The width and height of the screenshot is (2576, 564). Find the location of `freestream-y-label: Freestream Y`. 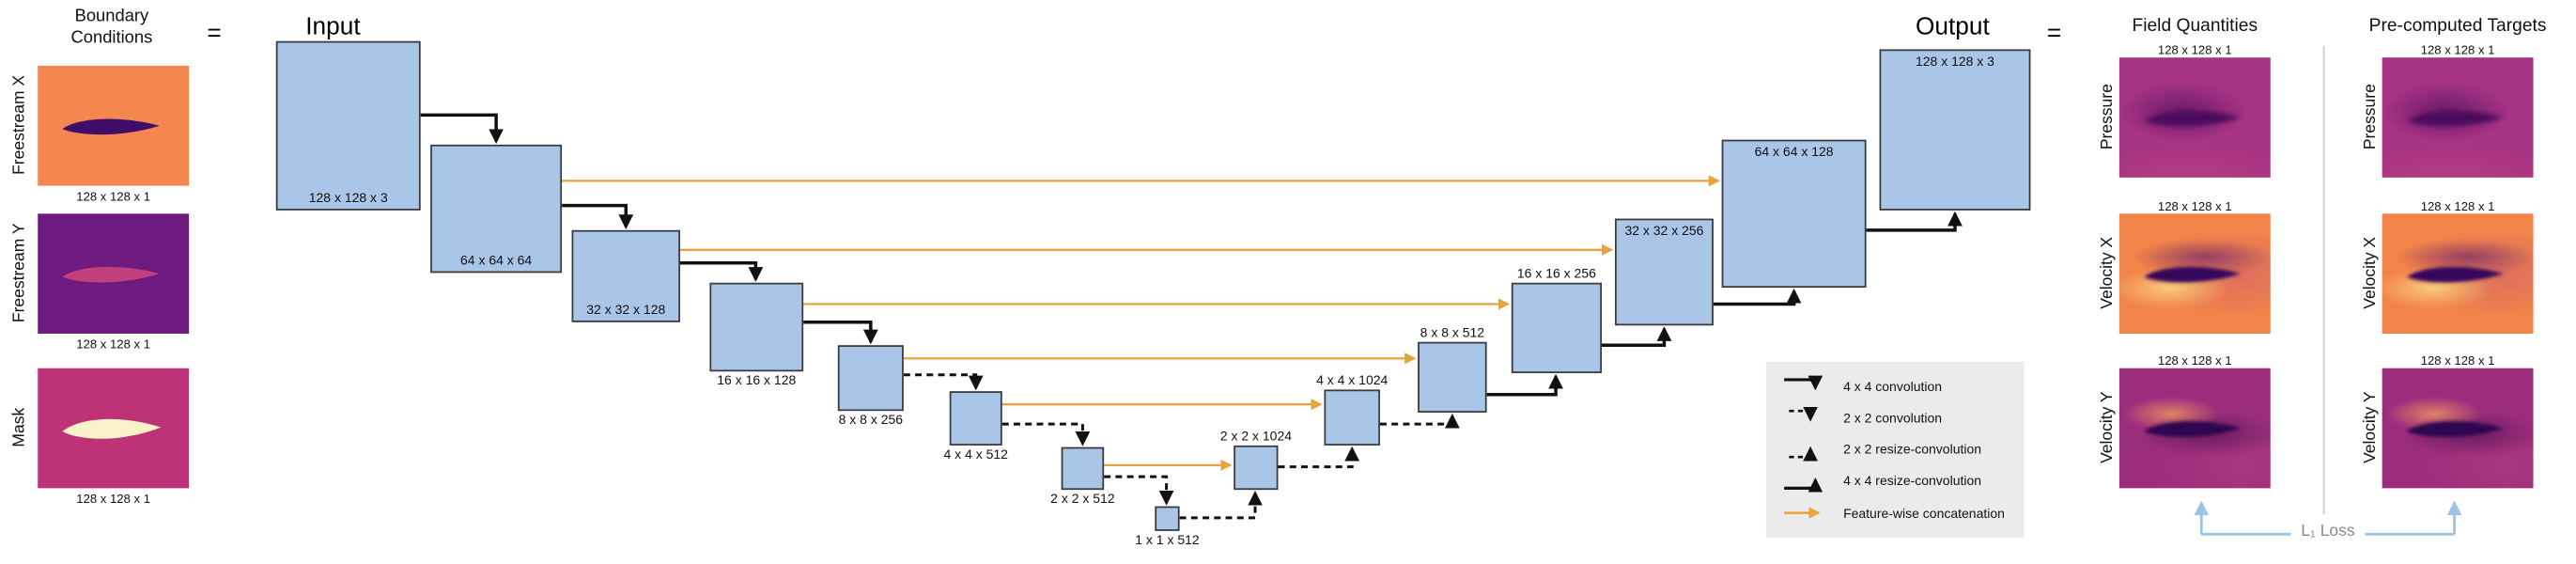

freestream-y-label: Freestream Y is located at coordinates (20, 273).